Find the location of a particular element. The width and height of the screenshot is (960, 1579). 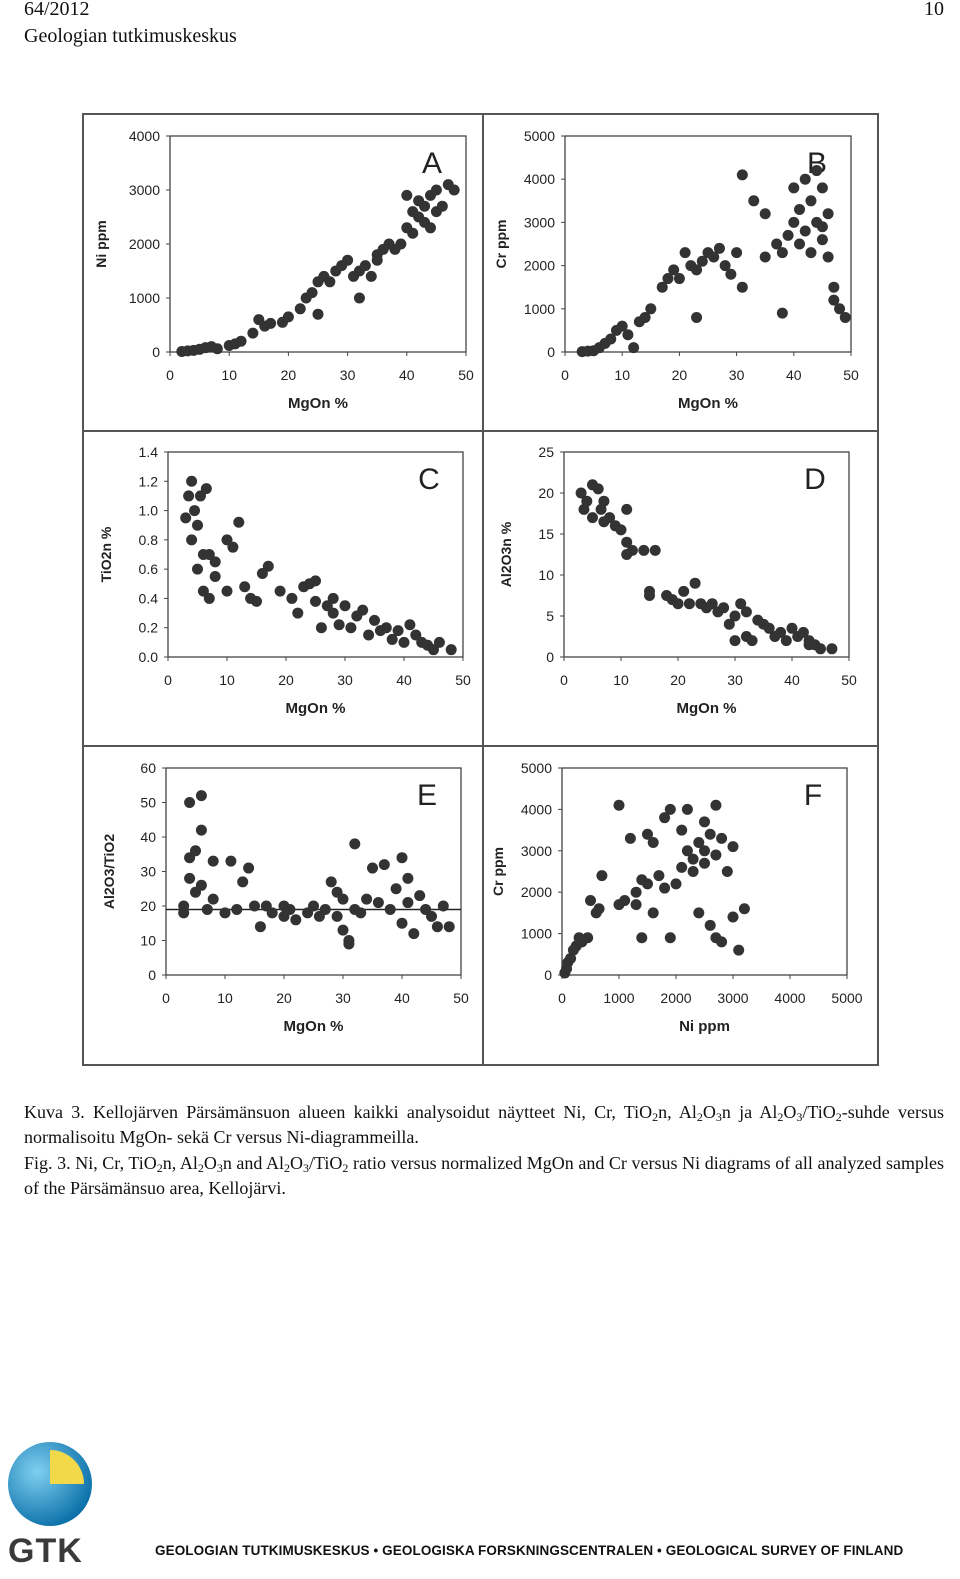

page-number: 10 is located at coordinates (934, 10).